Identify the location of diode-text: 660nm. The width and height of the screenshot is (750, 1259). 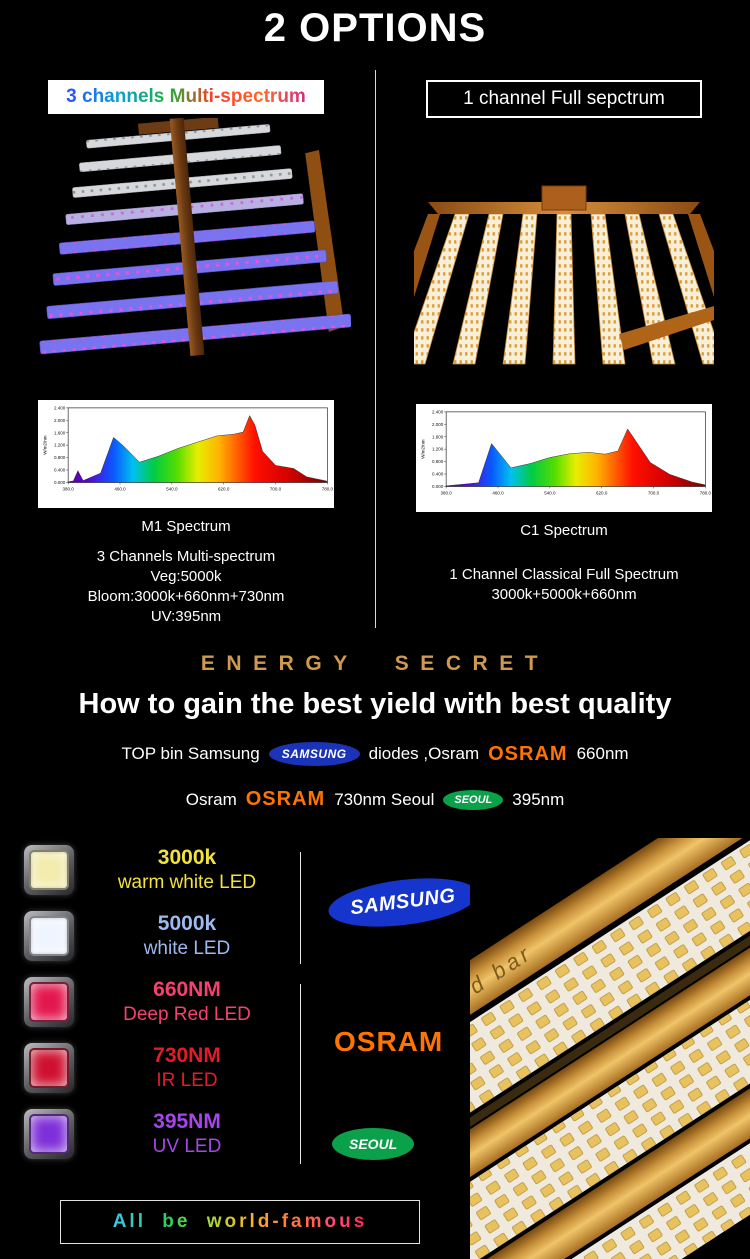
(602, 753).